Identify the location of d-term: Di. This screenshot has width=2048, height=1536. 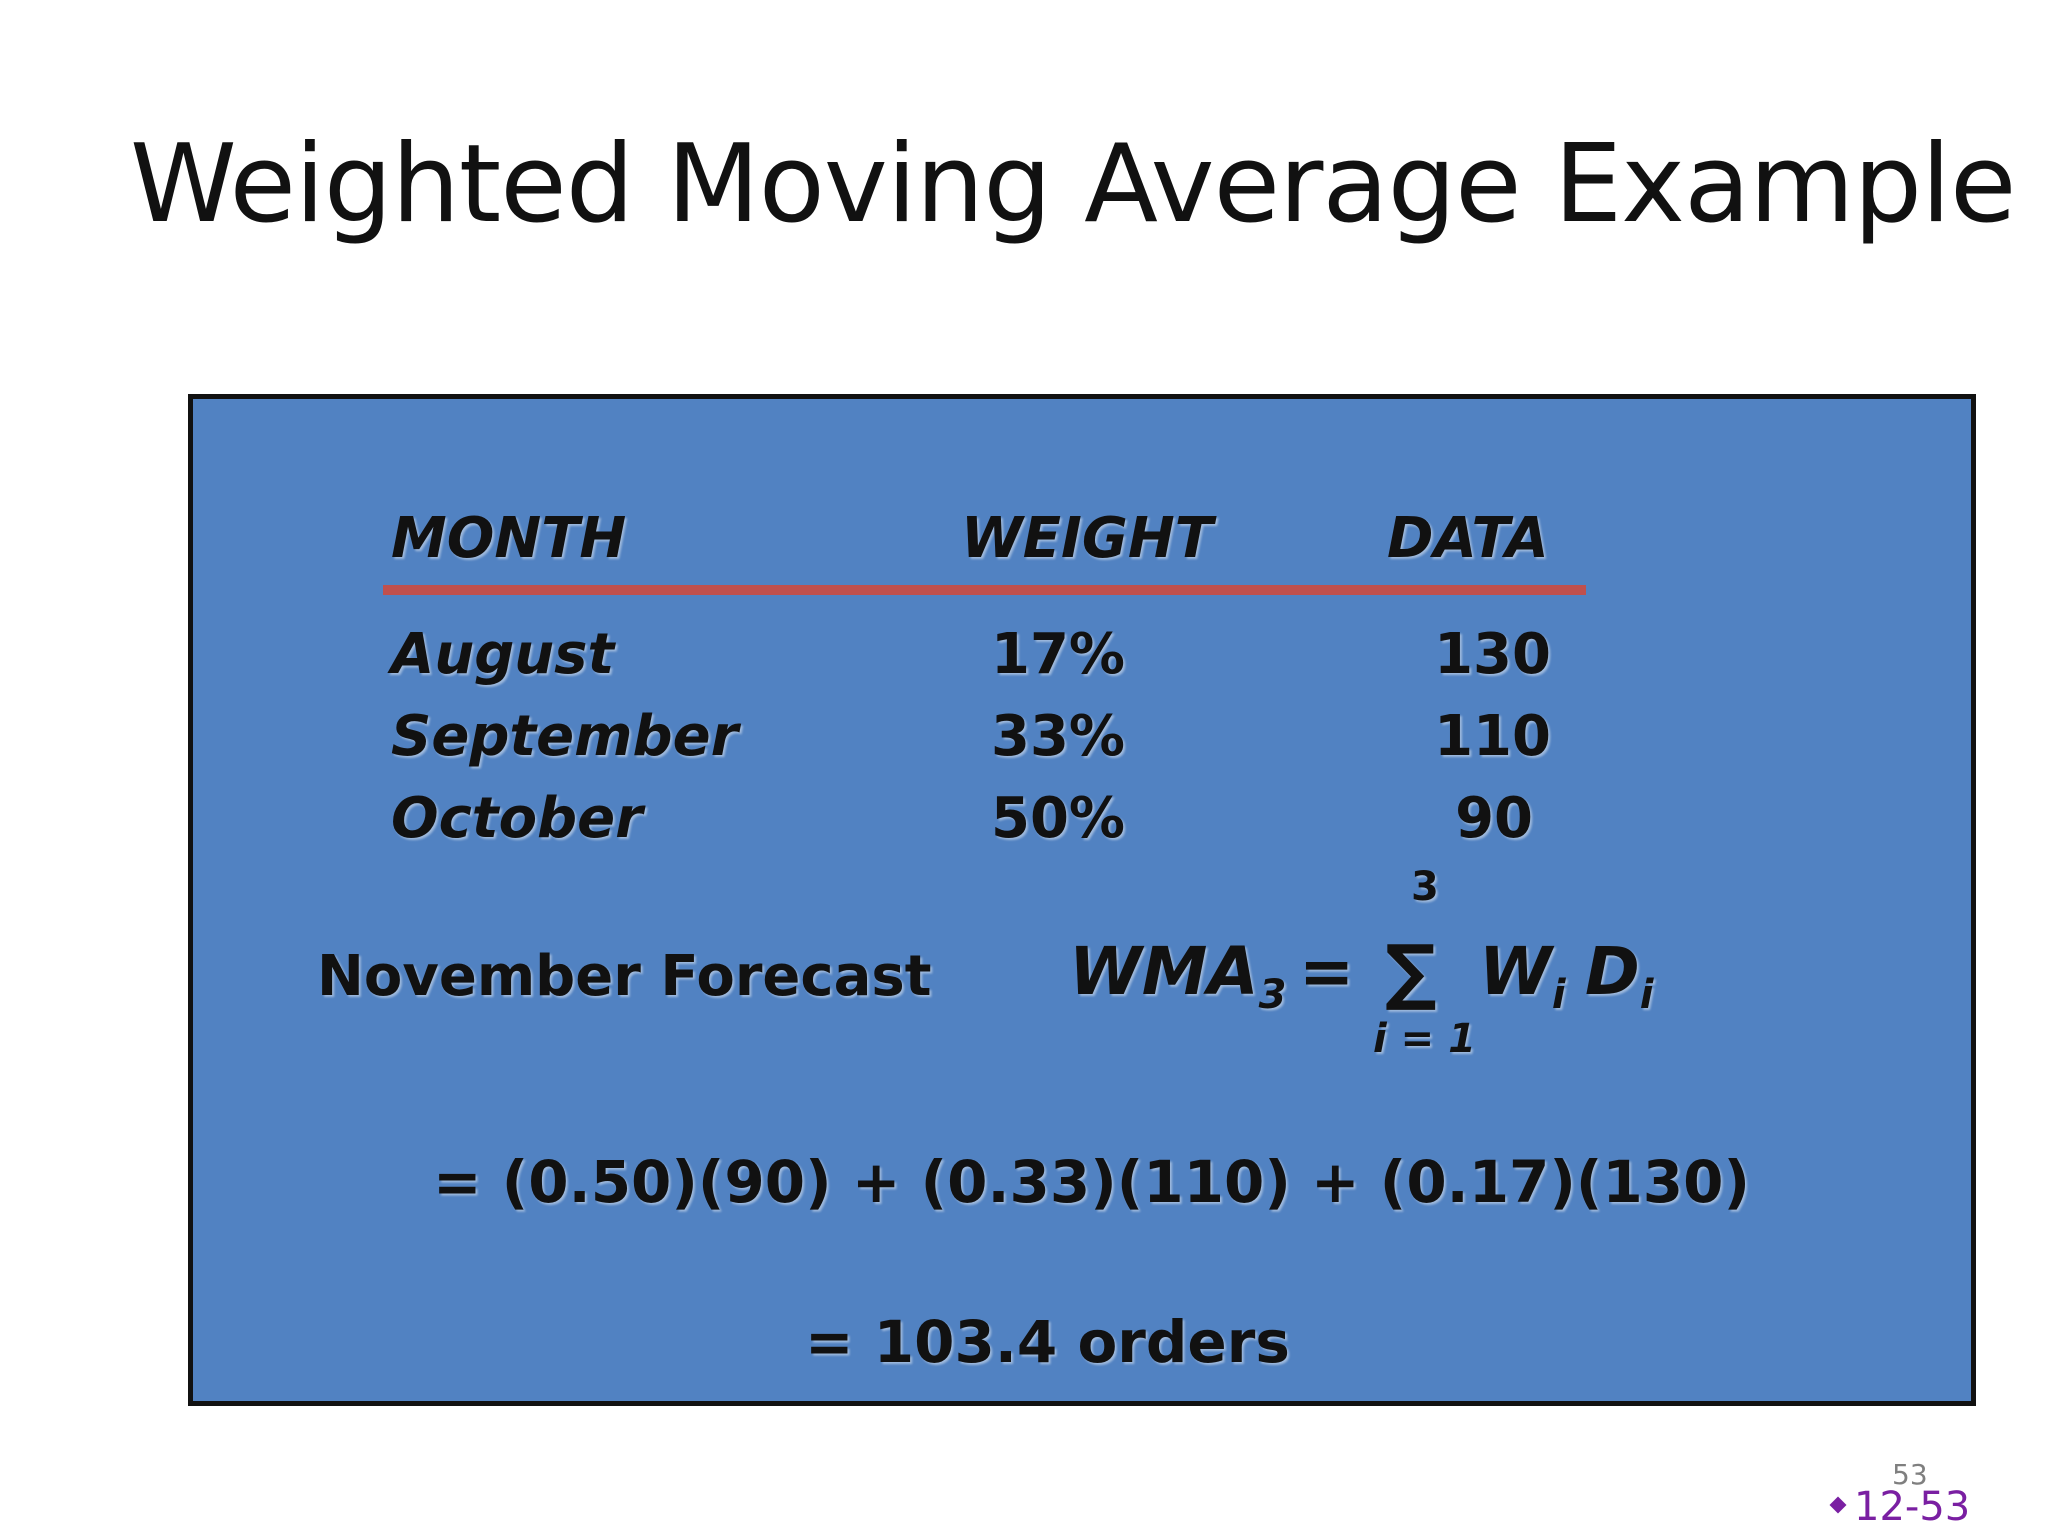
(1619, 978).